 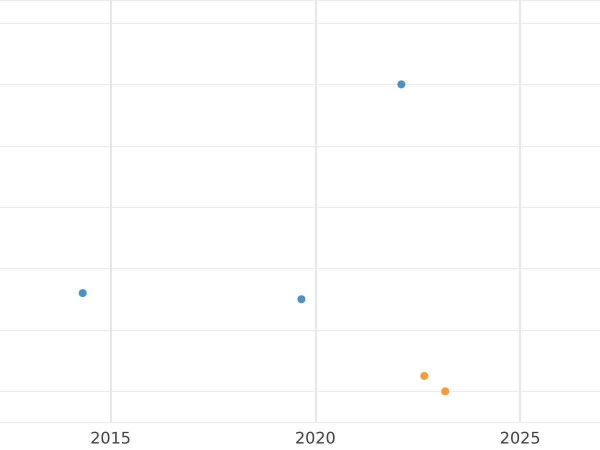 What do you see at coordinates (520, 438) in the screenshot?
I see `x-tick-label: 2025` at bounding box center [520, 438].